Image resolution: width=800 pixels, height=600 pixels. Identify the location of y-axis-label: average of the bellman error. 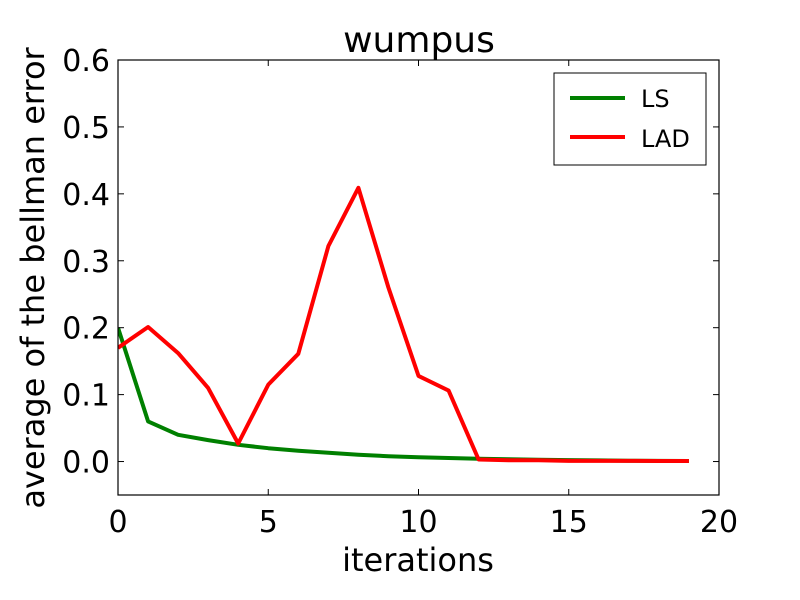
(33, 277).